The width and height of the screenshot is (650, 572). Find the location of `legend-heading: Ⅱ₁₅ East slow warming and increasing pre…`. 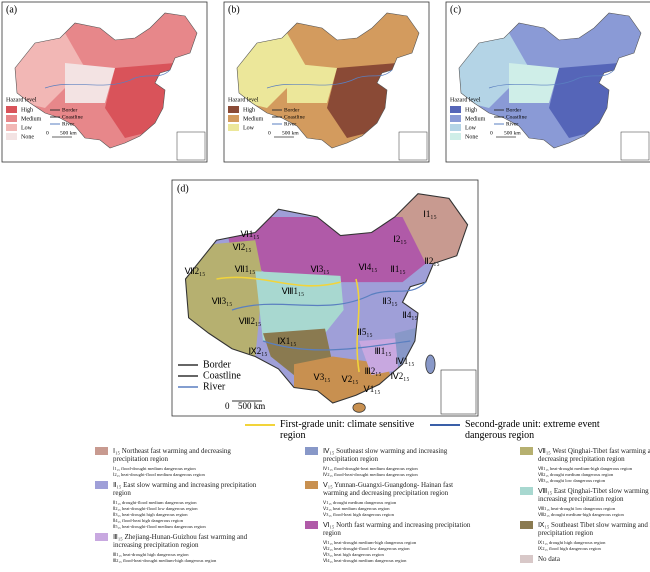

legend-heading: Ⅱ₁₅ East slow warming and increasing pre… is located at coordinates (185, 489).